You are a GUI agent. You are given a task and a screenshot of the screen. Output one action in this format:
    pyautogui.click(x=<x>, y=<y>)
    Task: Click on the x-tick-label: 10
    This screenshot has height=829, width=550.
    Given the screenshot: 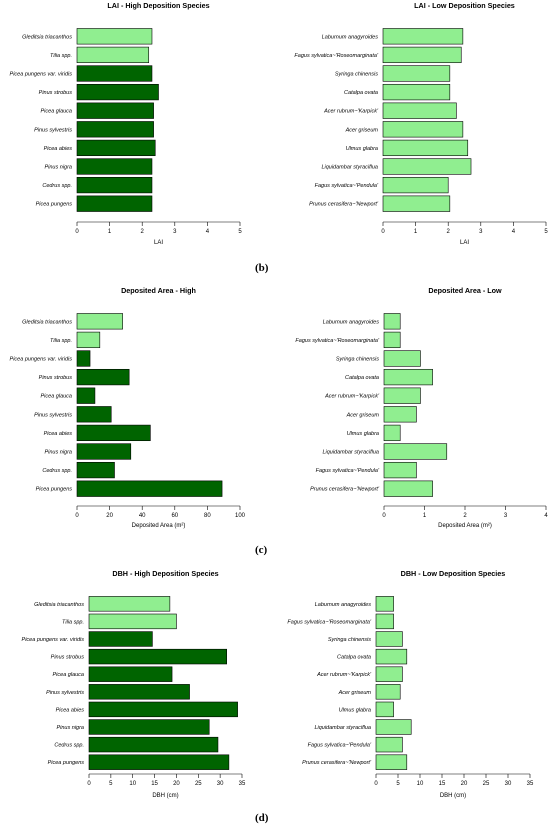 What is the action you would take?
    pyautogui.click(x=420, y=784)
    